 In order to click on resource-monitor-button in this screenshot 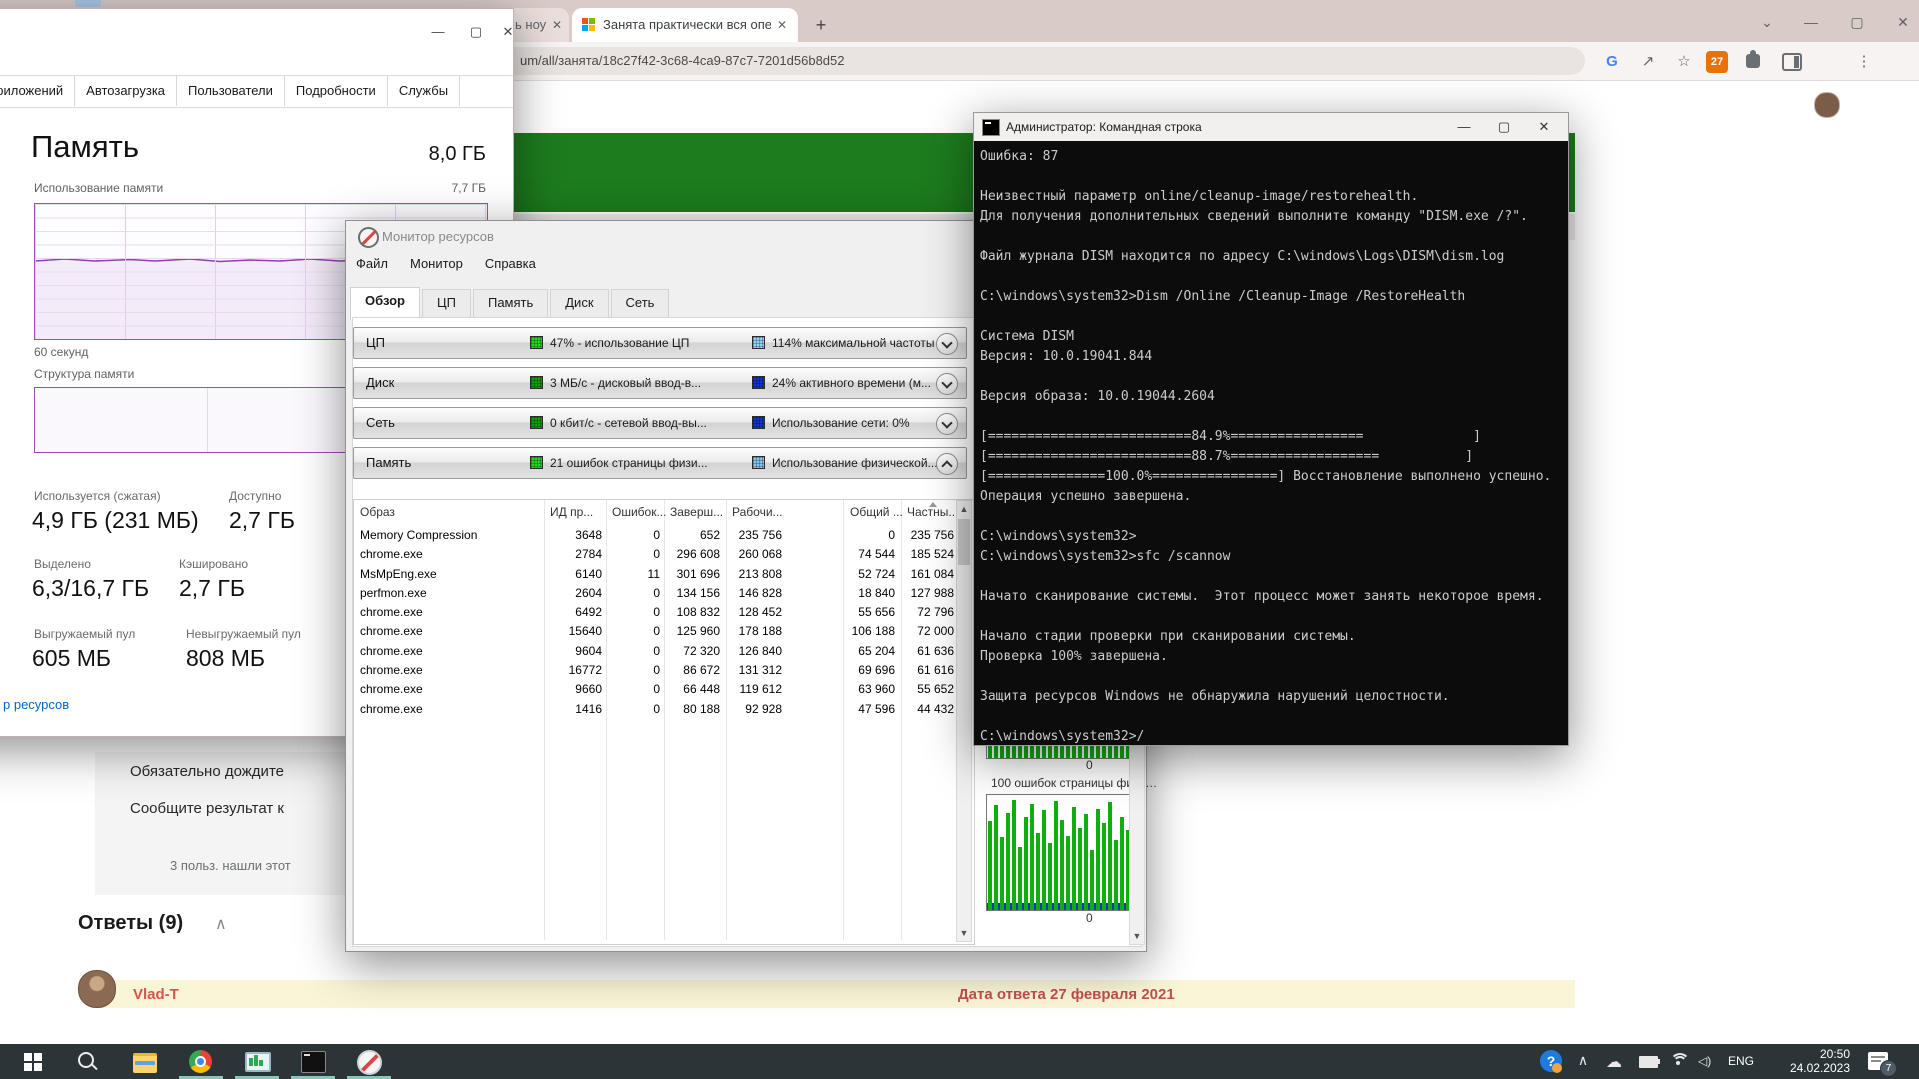, I will do `click(369, 1061)`.